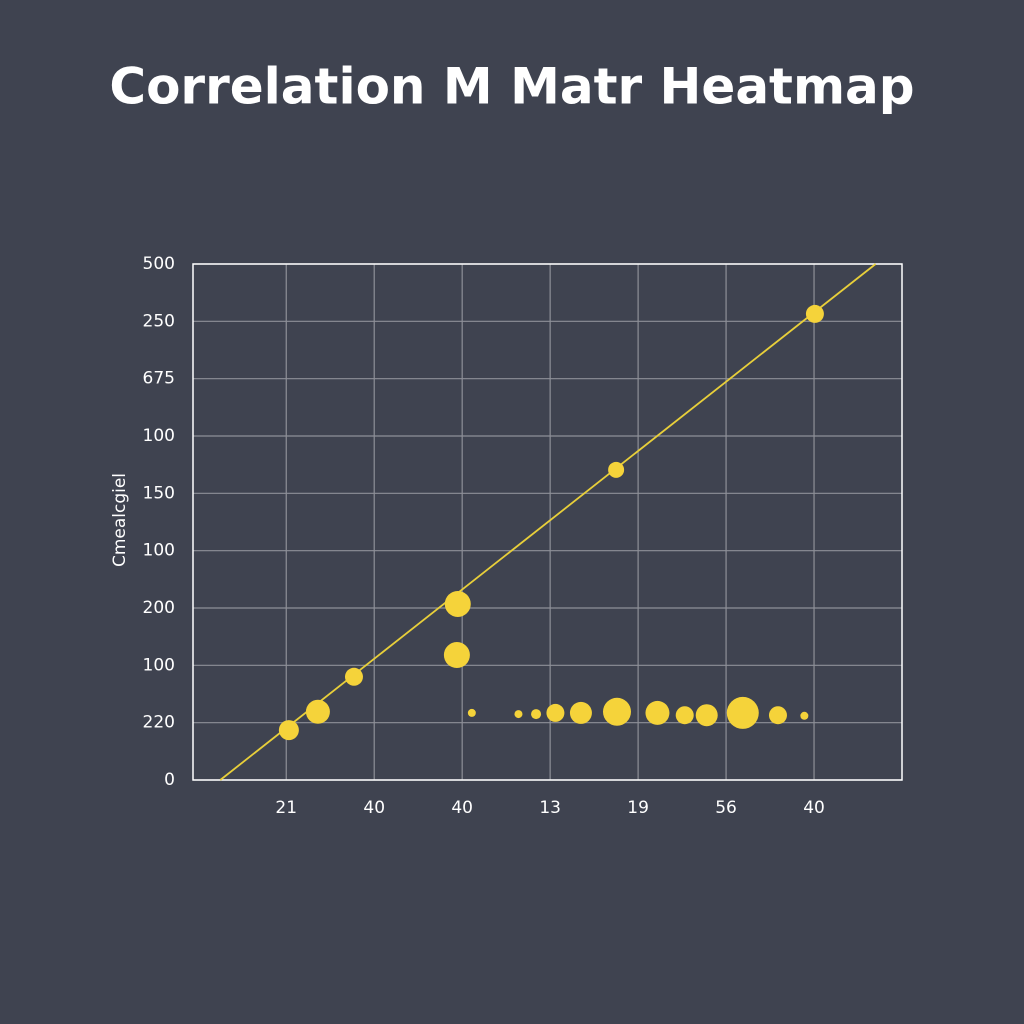  What do you see at coordinates (159, 379) in the screenshot?
I see `y-tick-label: 675` at bounding box center [159, 379].